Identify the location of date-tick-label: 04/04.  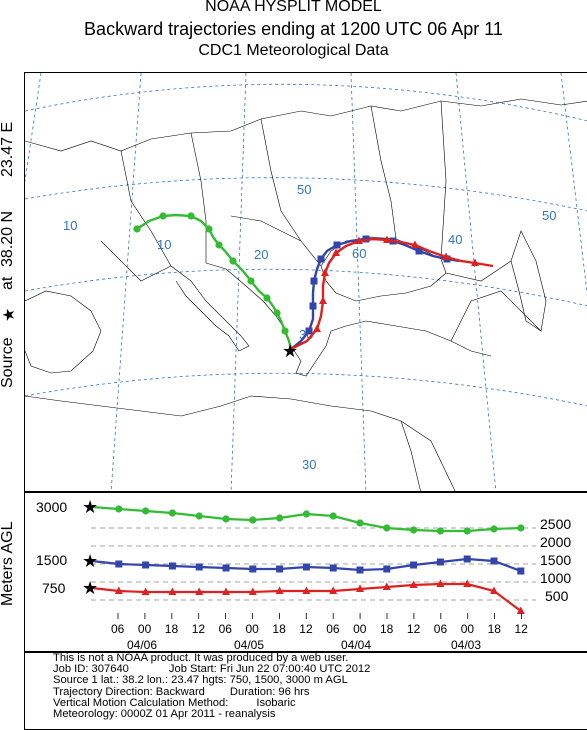
(356, 645).